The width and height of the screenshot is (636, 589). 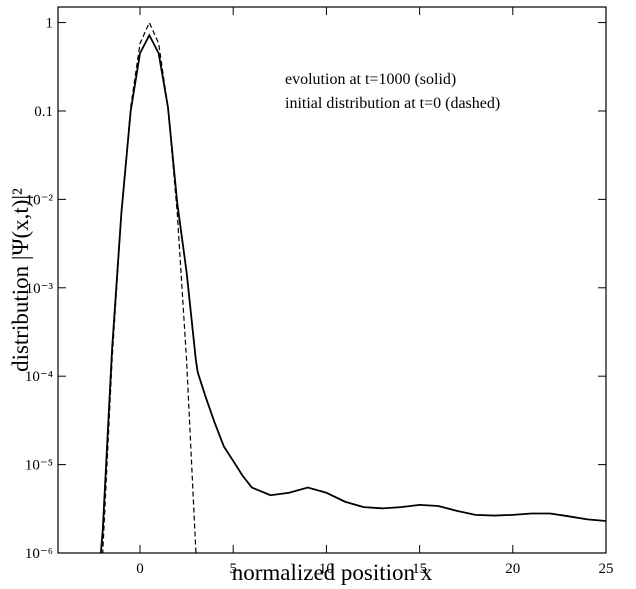 I want to click on y-axis-label: distribution |Ψ(x,t)|², so click(x=20, y=280).